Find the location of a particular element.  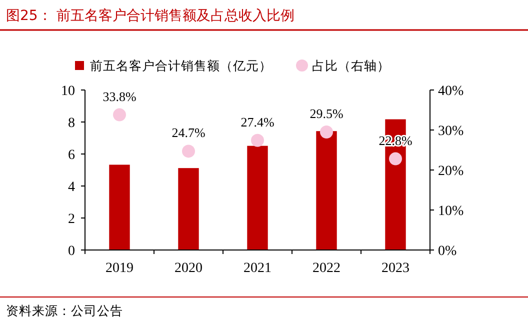

x-tick-label: 2021 is located at coordinates (258, 268).